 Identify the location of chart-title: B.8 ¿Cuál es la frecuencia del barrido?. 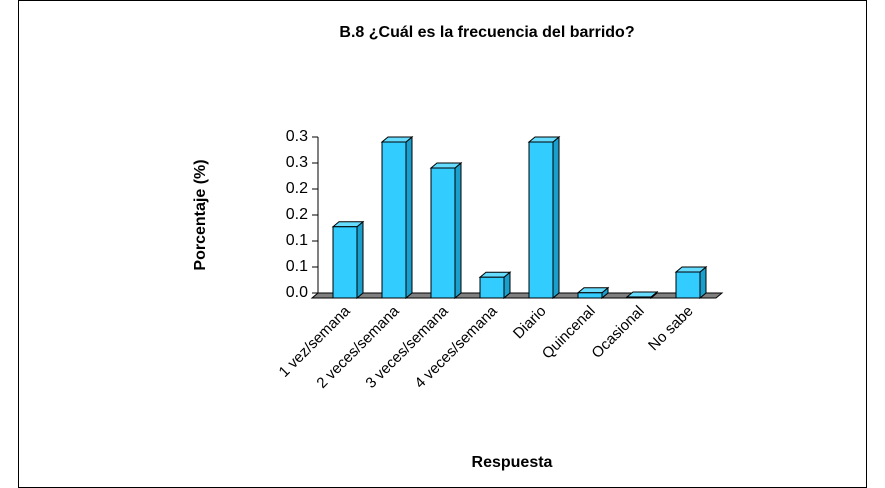
(486, 32).